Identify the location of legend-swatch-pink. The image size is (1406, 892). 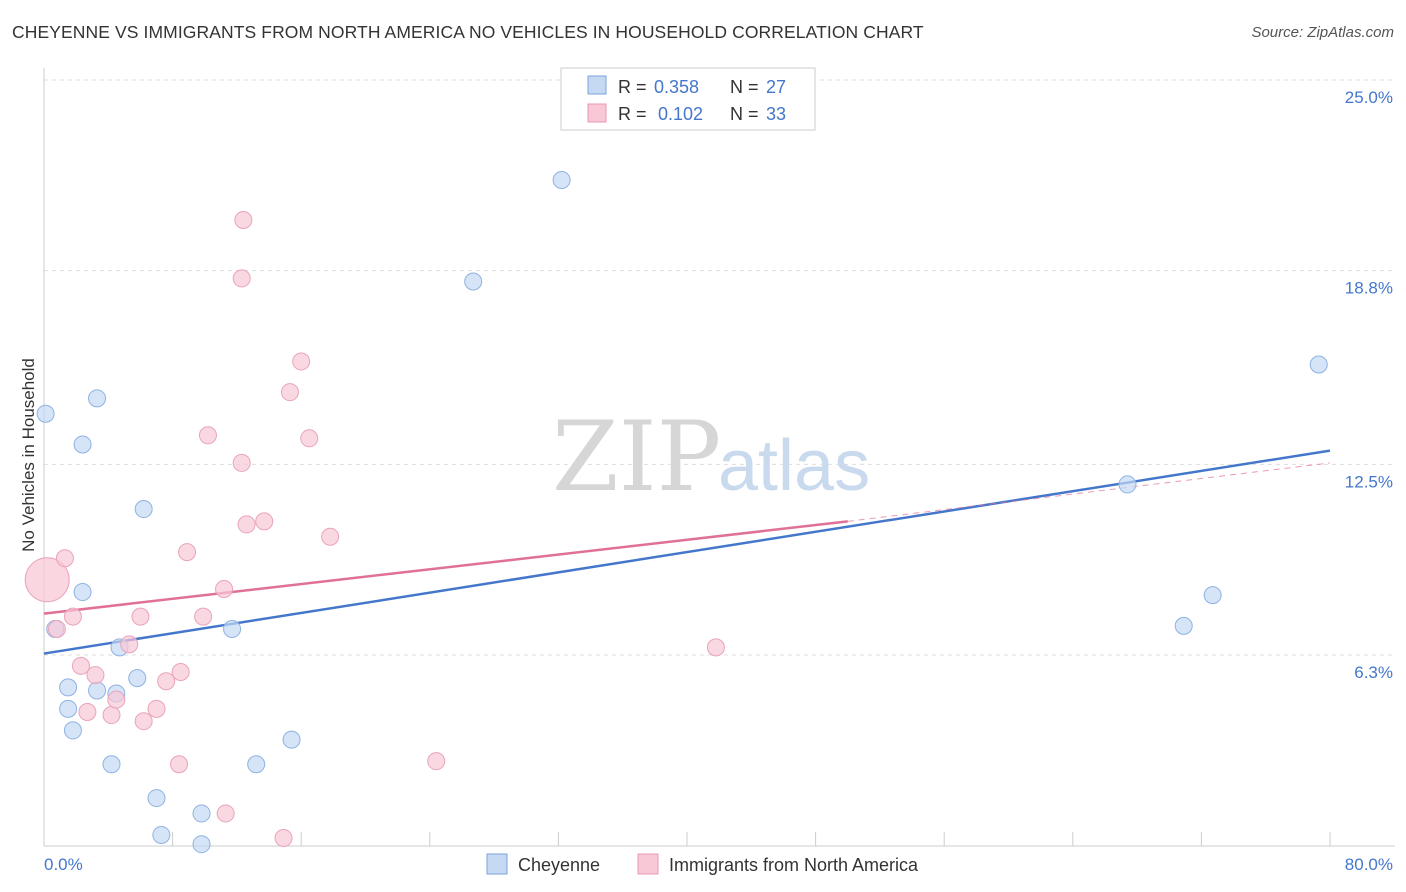
(597, 113).